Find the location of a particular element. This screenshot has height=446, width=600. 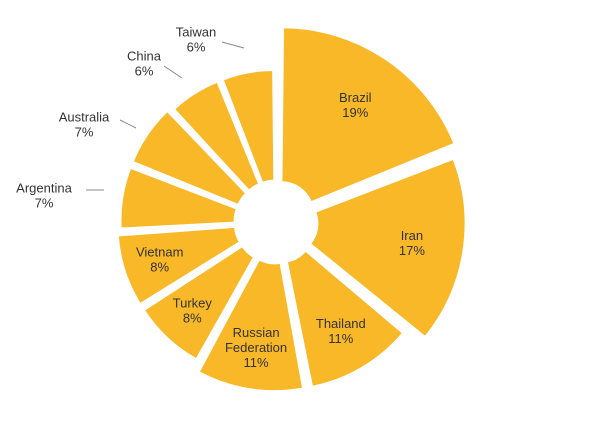

slice-percent-russian-federation: 11% is located at coordinates (256, 362).